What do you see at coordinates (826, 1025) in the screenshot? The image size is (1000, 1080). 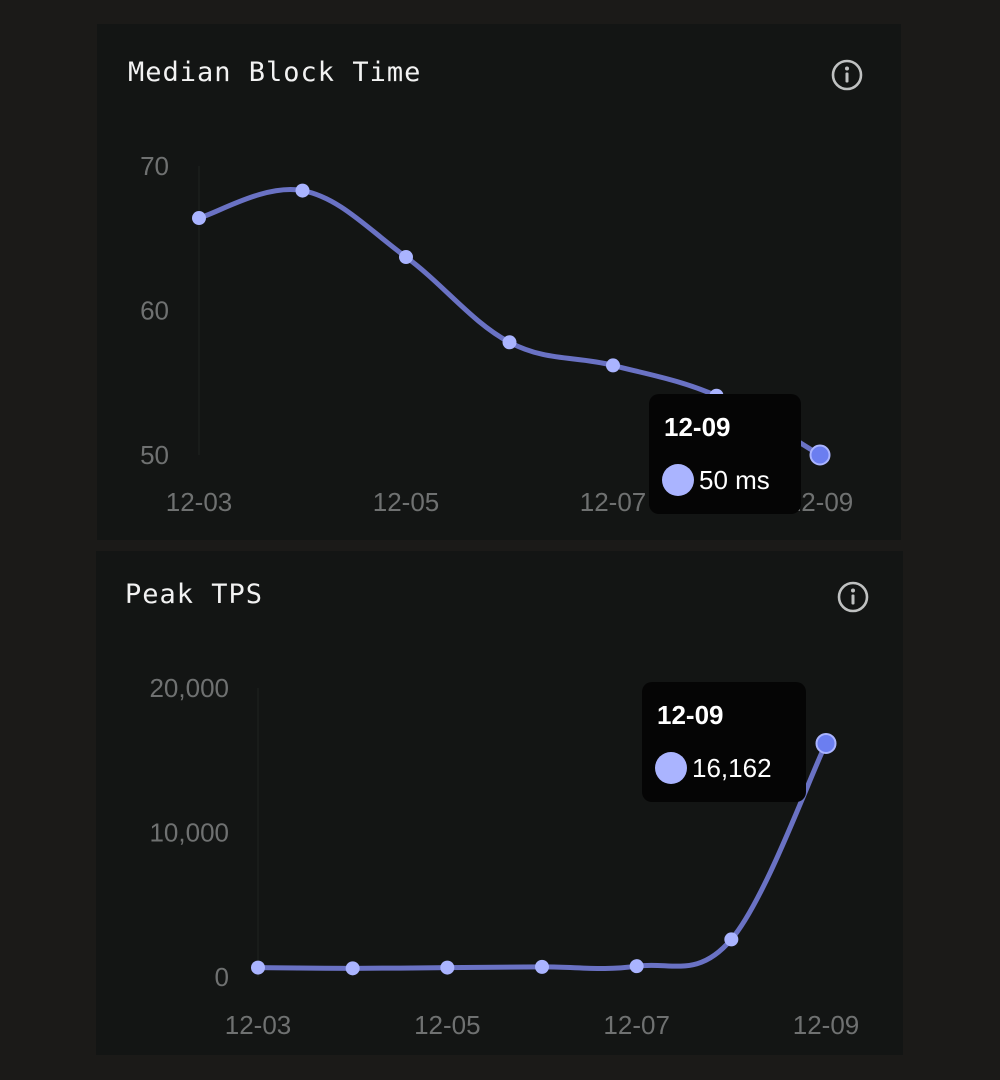 I see `x-tick-label: 12-09` at bounding box center [826, 1025].